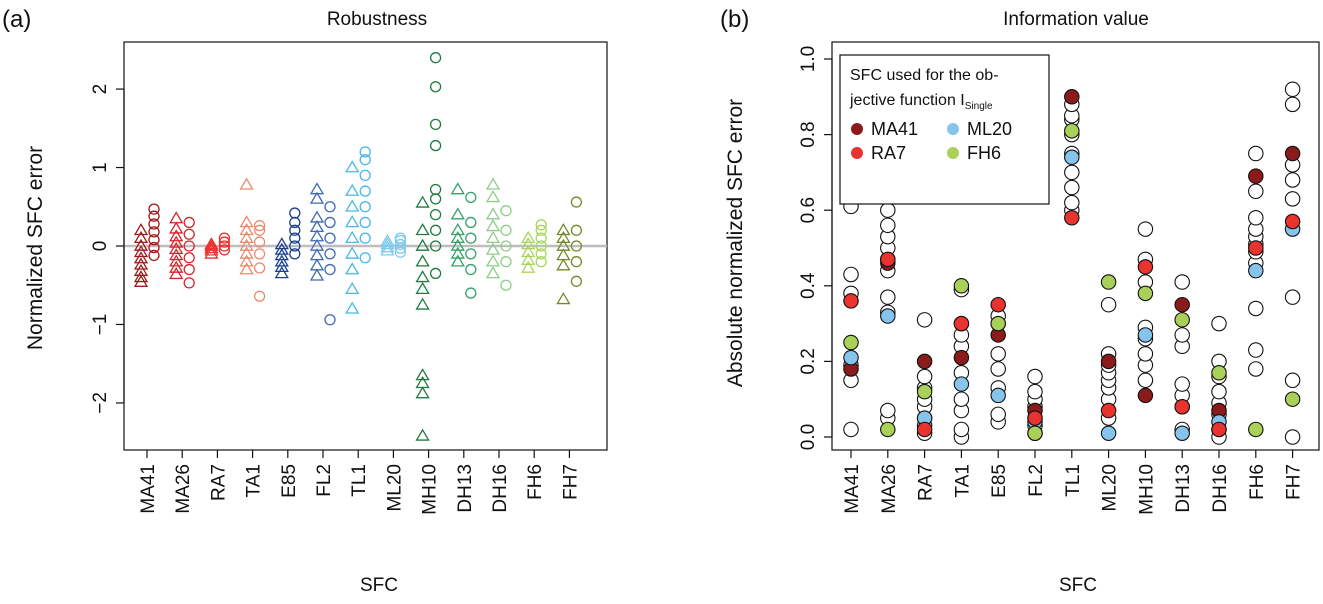  What do you see at coordinates (808, 59) in the screenshot?
I see `y-tick-label: 1.0` at bounding box center [808, 59].